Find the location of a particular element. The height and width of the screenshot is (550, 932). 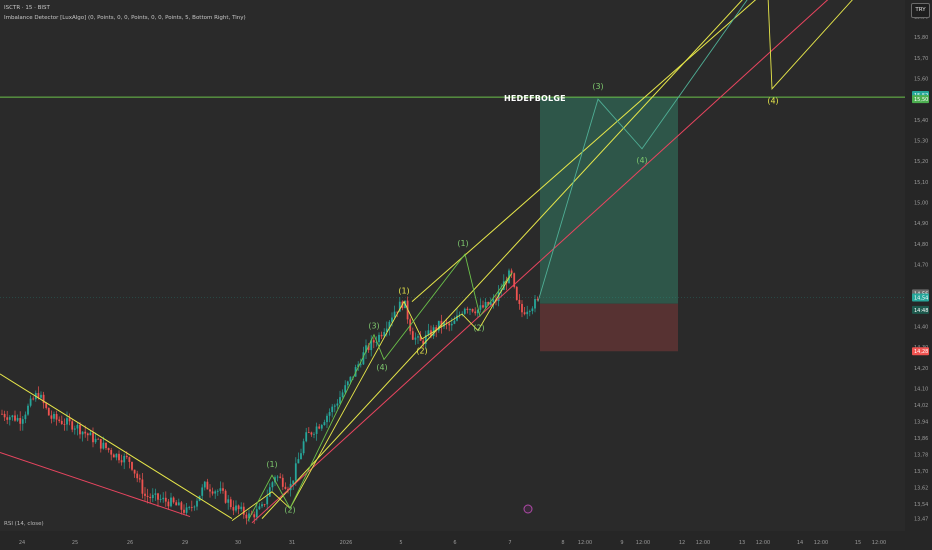

x-tick-label: 8 is located at coordinates (562, 543).